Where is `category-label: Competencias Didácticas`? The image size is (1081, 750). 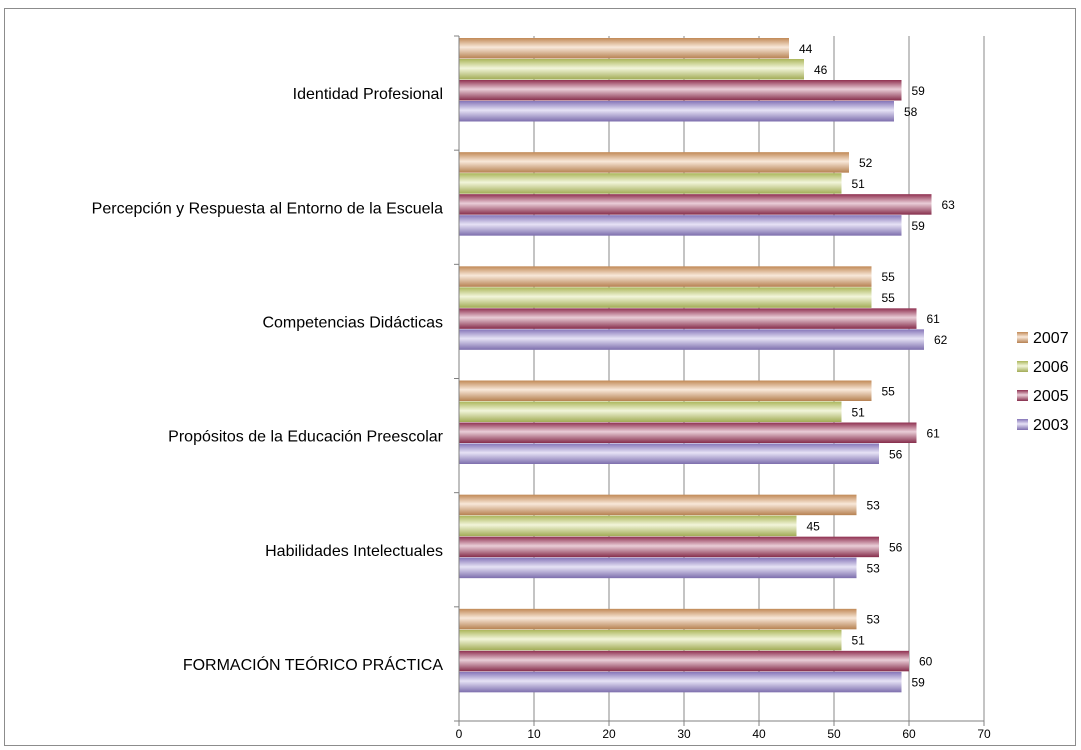
category-label: Competencias Didácticas is located at coordinates (352, 322).